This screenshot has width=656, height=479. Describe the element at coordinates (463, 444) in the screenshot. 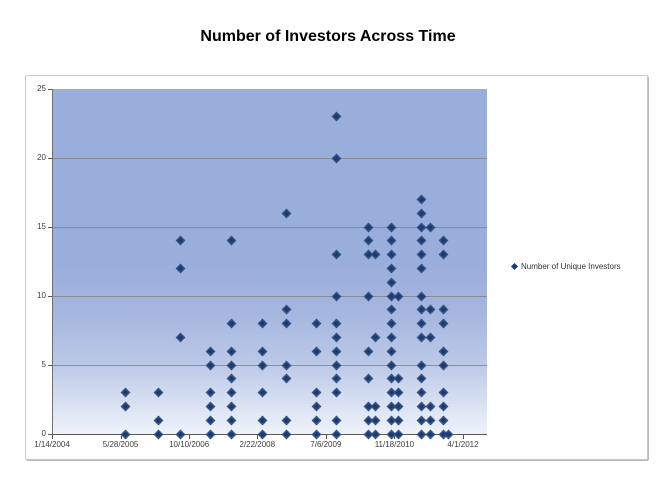

I see `x-axis-tick-label: 4/1/2012` at that location.